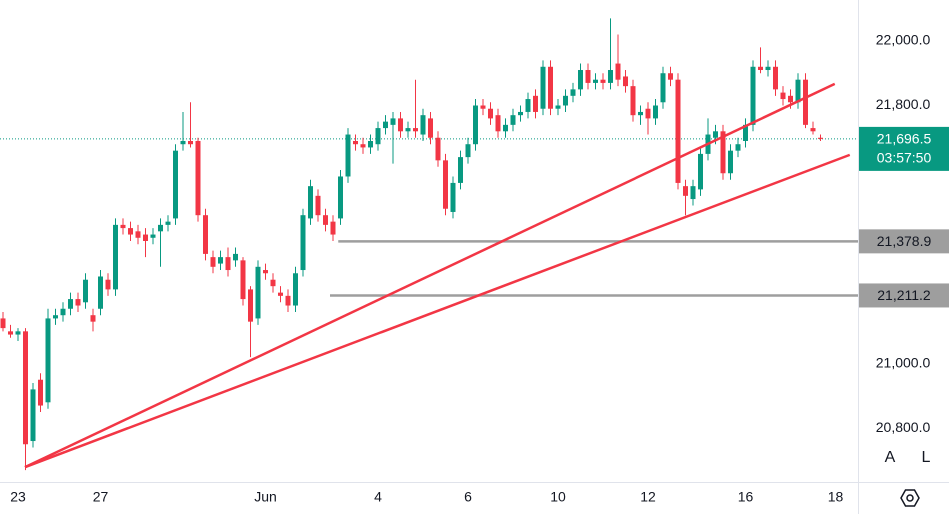 The image size is (949, 514). I want to click on x-tick-label: 12, so click(648, 497).